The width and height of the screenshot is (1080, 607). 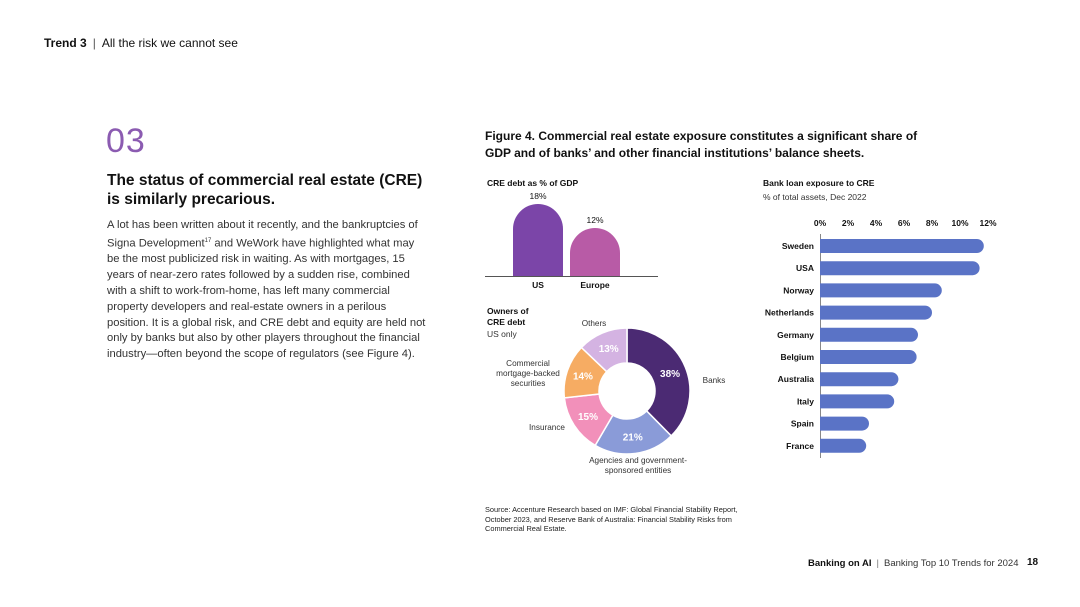 What do you see at coordinates (881, 290) in the screenshot?
I see `loan-bar-norway` at bounding box center [881, 290].